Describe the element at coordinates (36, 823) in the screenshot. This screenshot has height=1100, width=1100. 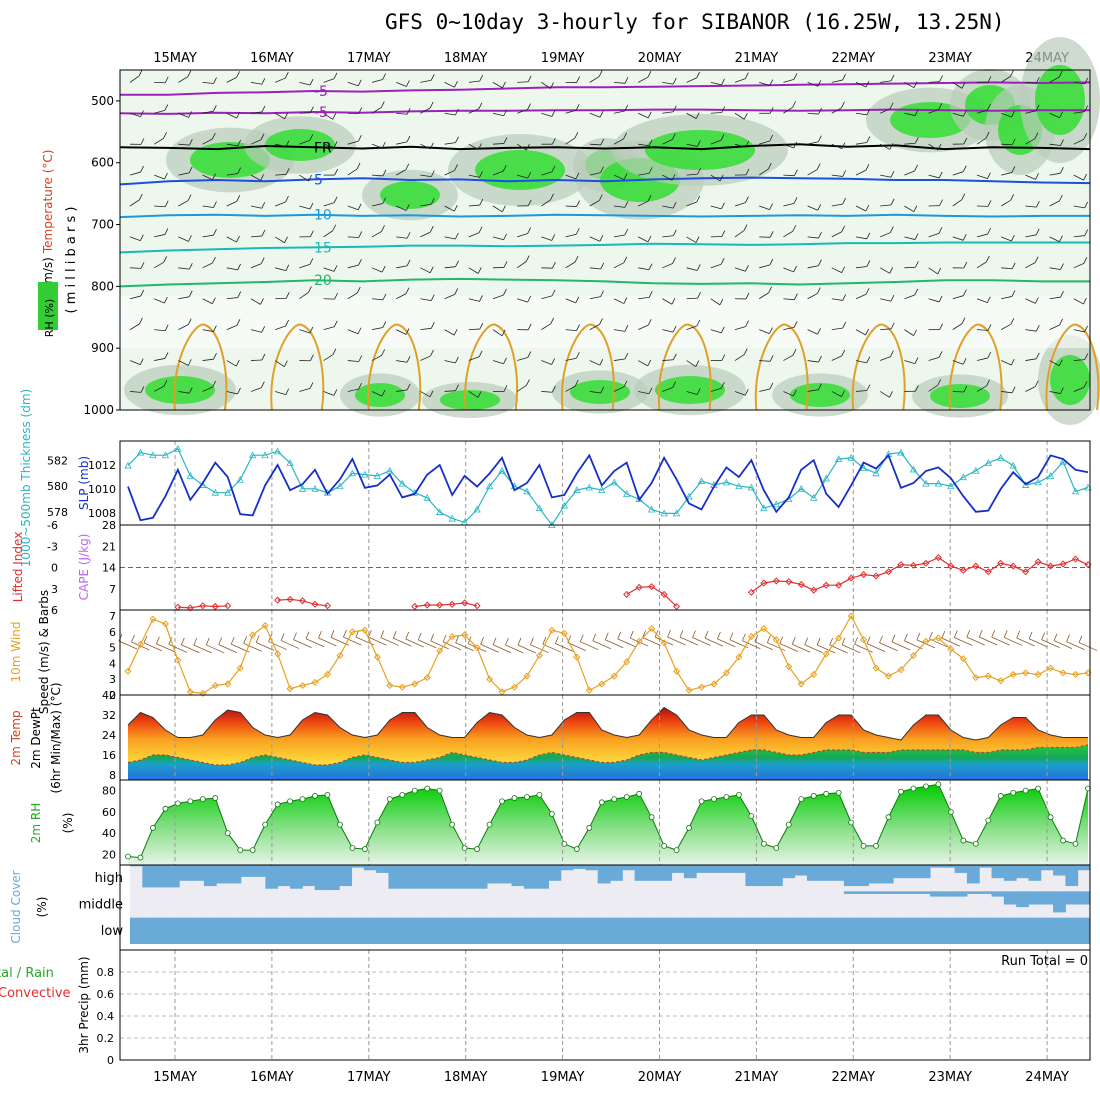
I see `rh-ylabel-text: 2m RH` at that location.